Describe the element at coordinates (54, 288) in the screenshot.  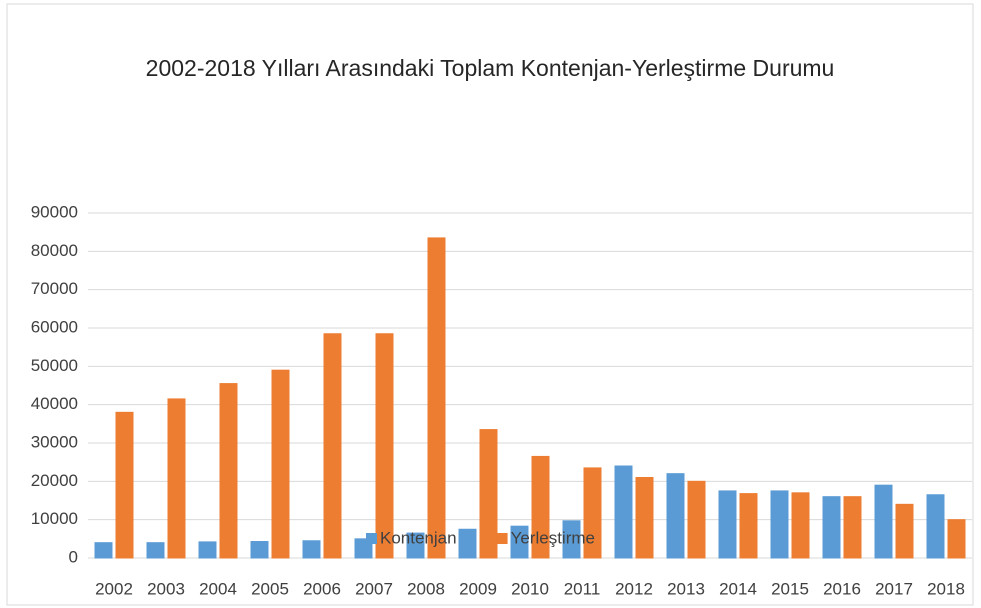
I see `y-tick-label: 70000` at that location.